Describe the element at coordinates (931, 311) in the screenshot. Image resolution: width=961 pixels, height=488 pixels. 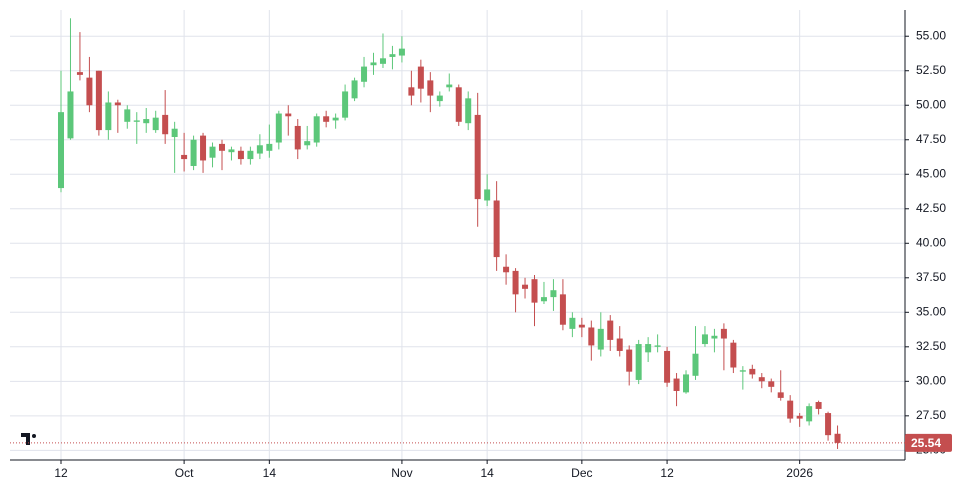
I see `y-tick-label: 35.00` at that location.